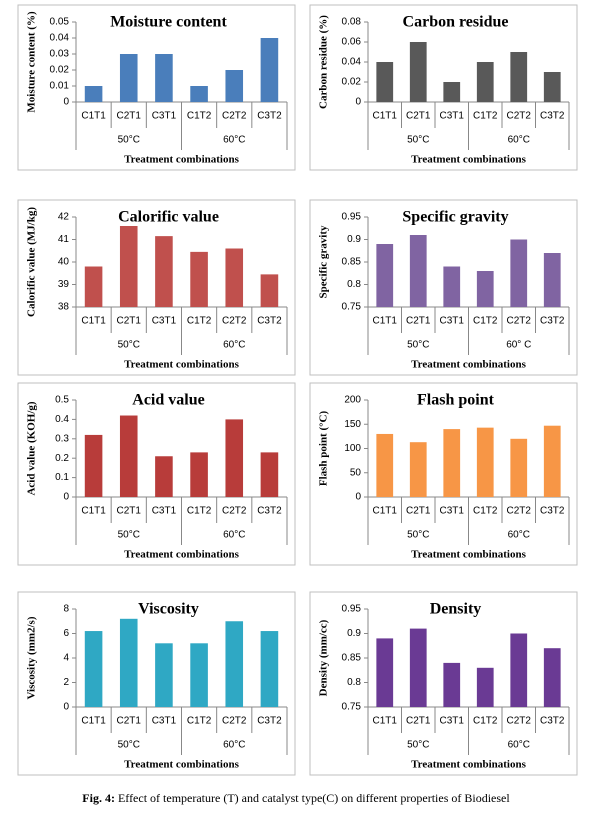  I want to click on y-tick-label: 0.1, so click(62, 477).